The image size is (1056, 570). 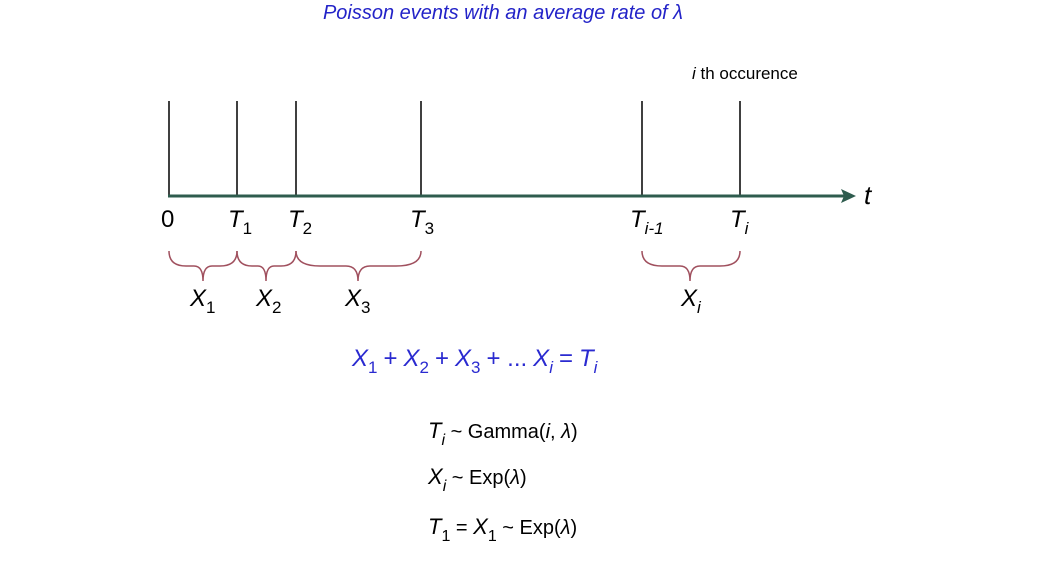 I want to click on interval-label-x3: X3, so click(x=357, y=299).